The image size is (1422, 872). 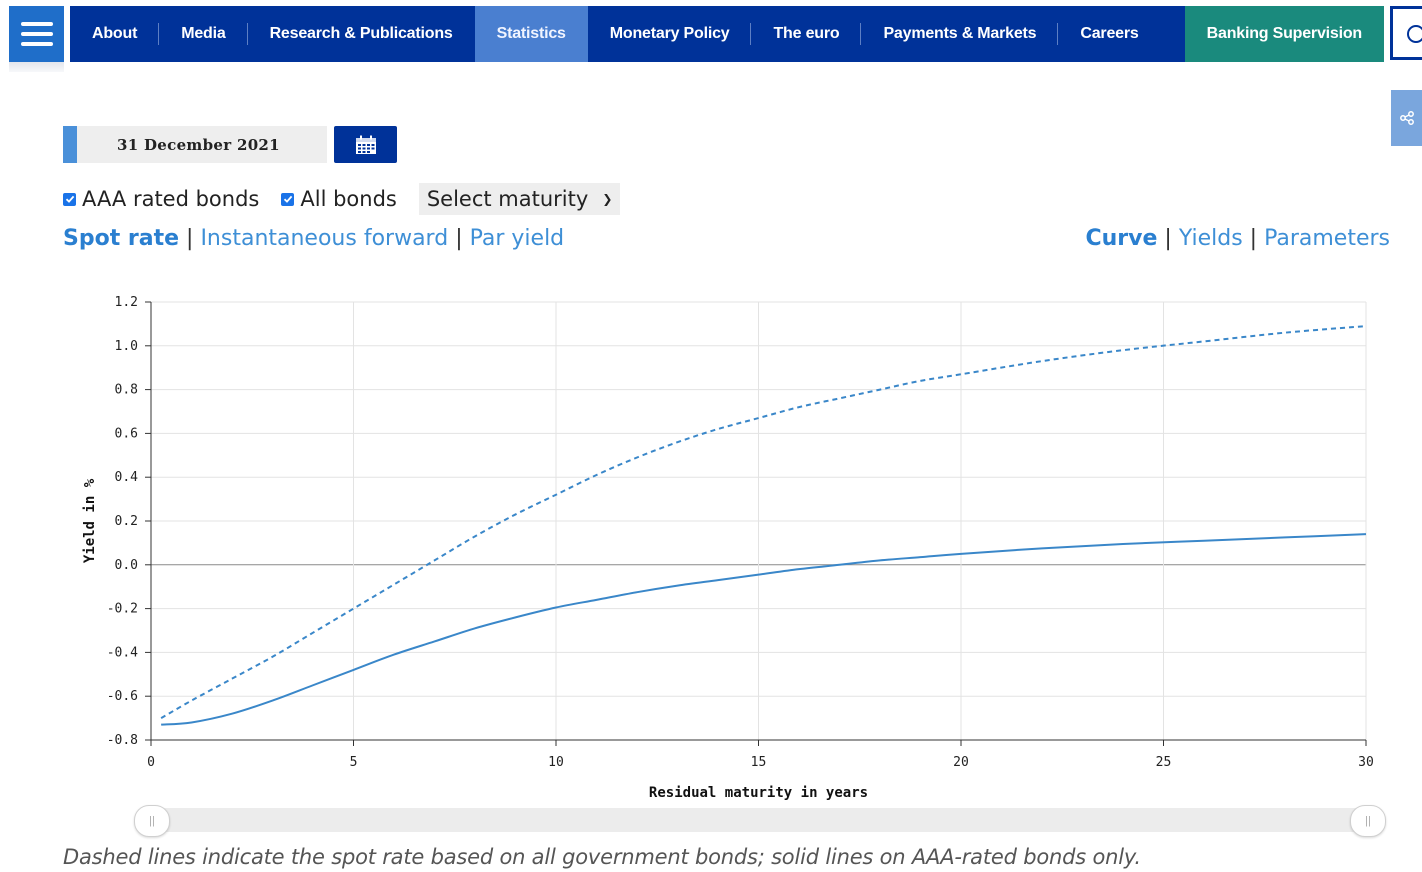 I want to click on x-tick-label: 25, so click(x=1164, y=762).